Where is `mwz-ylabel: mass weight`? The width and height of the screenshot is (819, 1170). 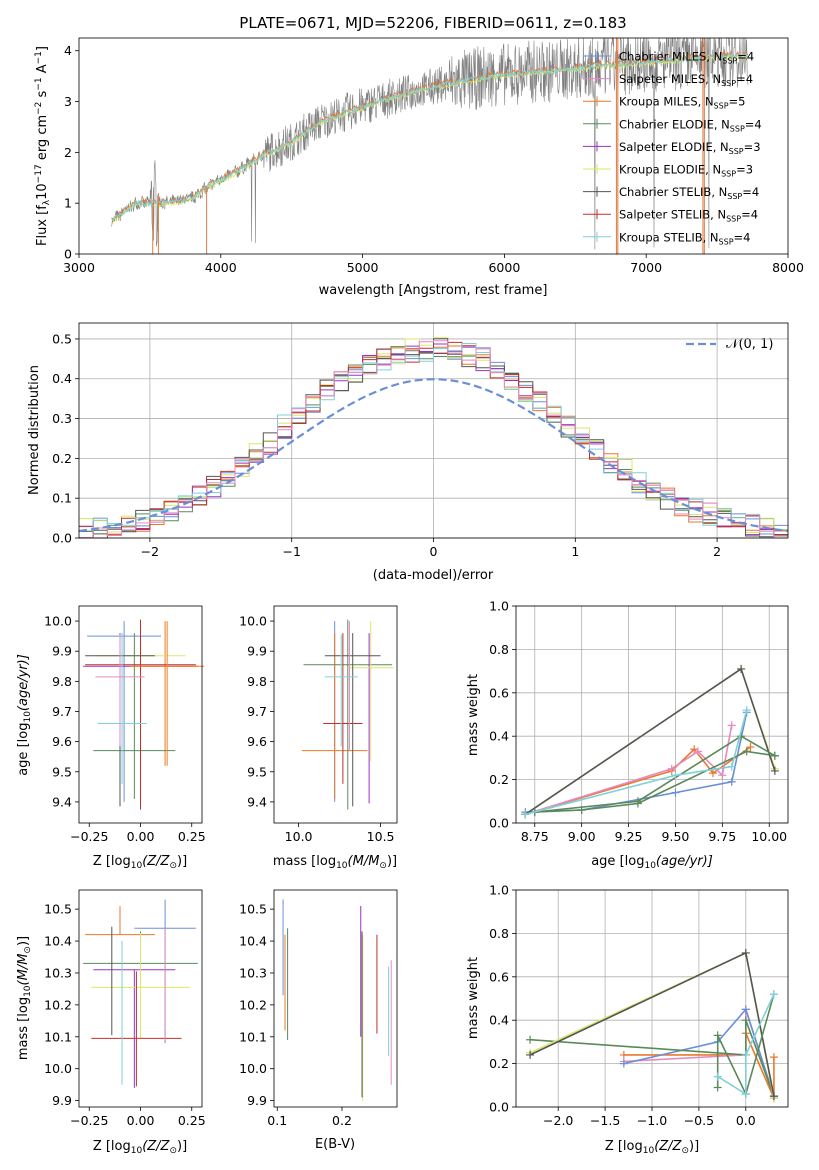
mwz-ylabel: mass weight is located at coordinates (473, 998).